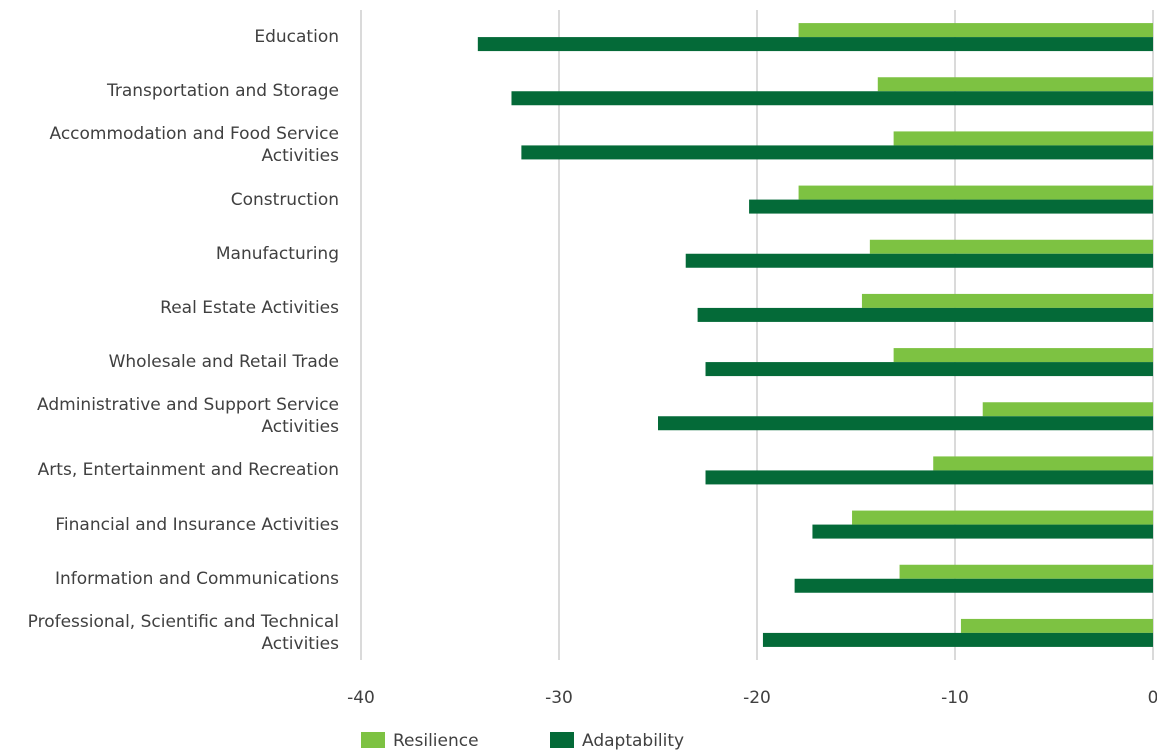 This screenshot has height=754, width=1157. What do you see at coordinates (197, 524) in the screenshot?
I see `category-label: Financial and Insurance Activities` at bounding box center [197, 524].